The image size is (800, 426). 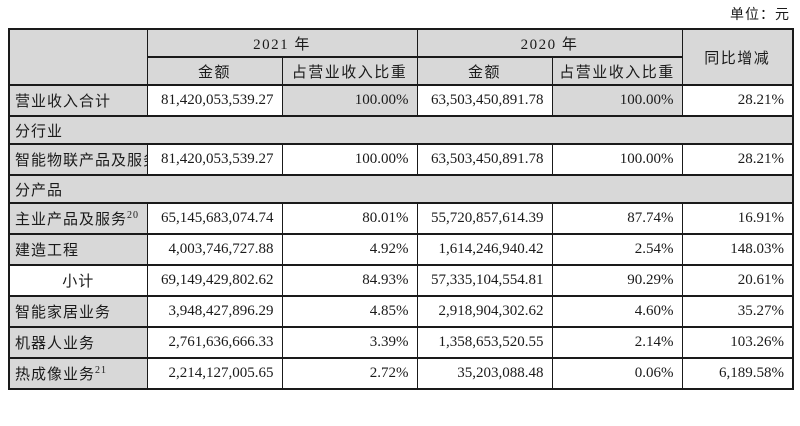 What do you see at coordinates (349, 373) in the screenshot?
I see `cell-proportion-2021: 2.72%` at bounding box center [349, 373].